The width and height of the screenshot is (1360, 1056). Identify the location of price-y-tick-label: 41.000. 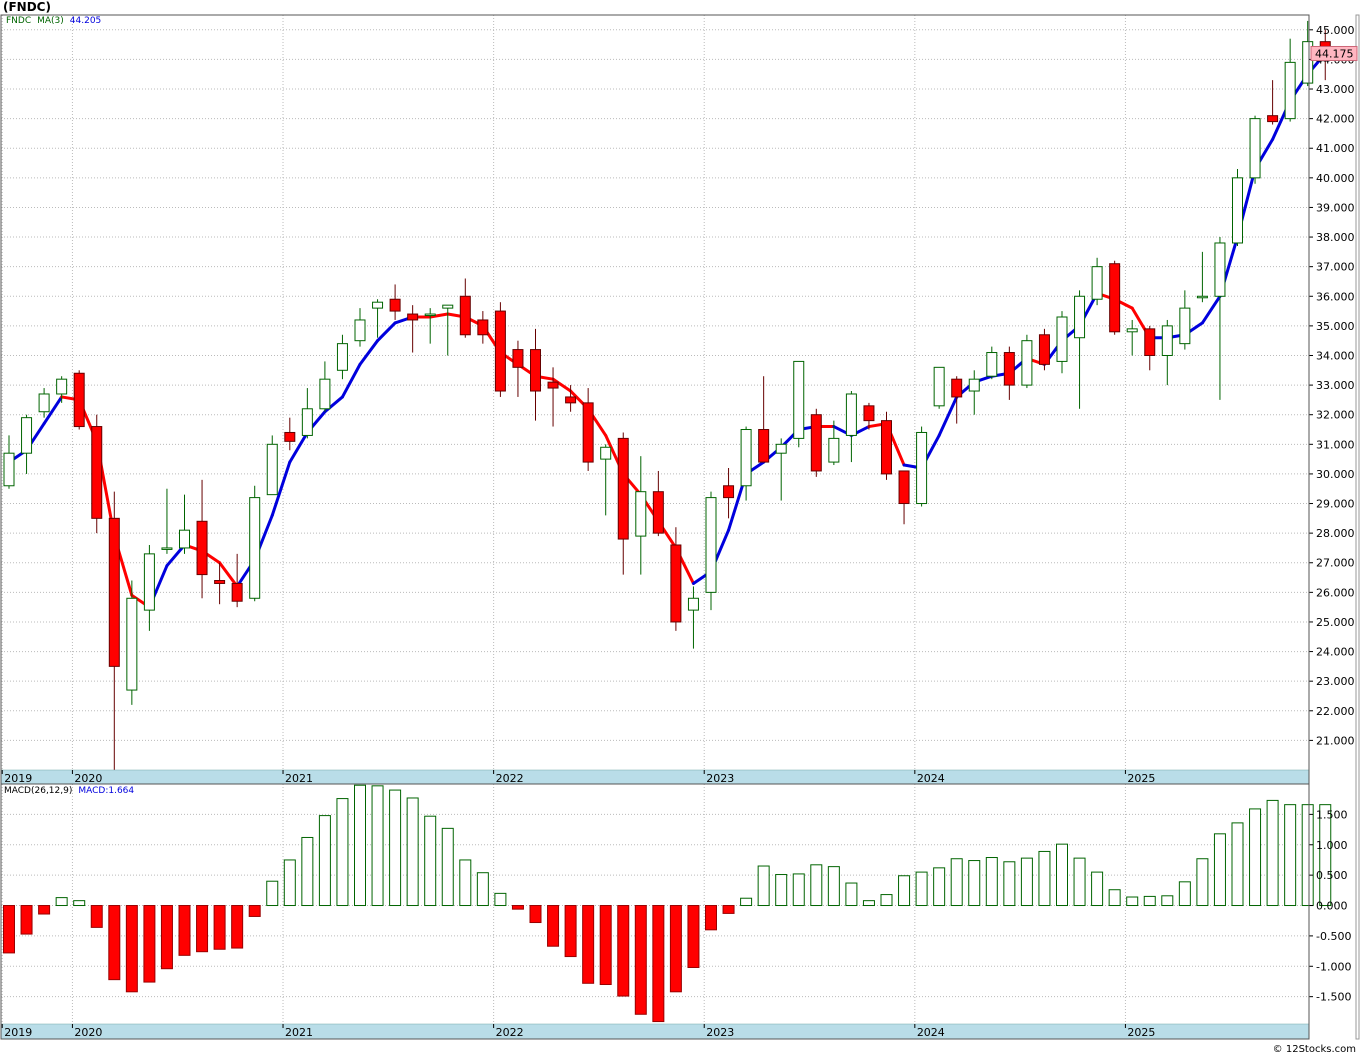
(1335, 148).